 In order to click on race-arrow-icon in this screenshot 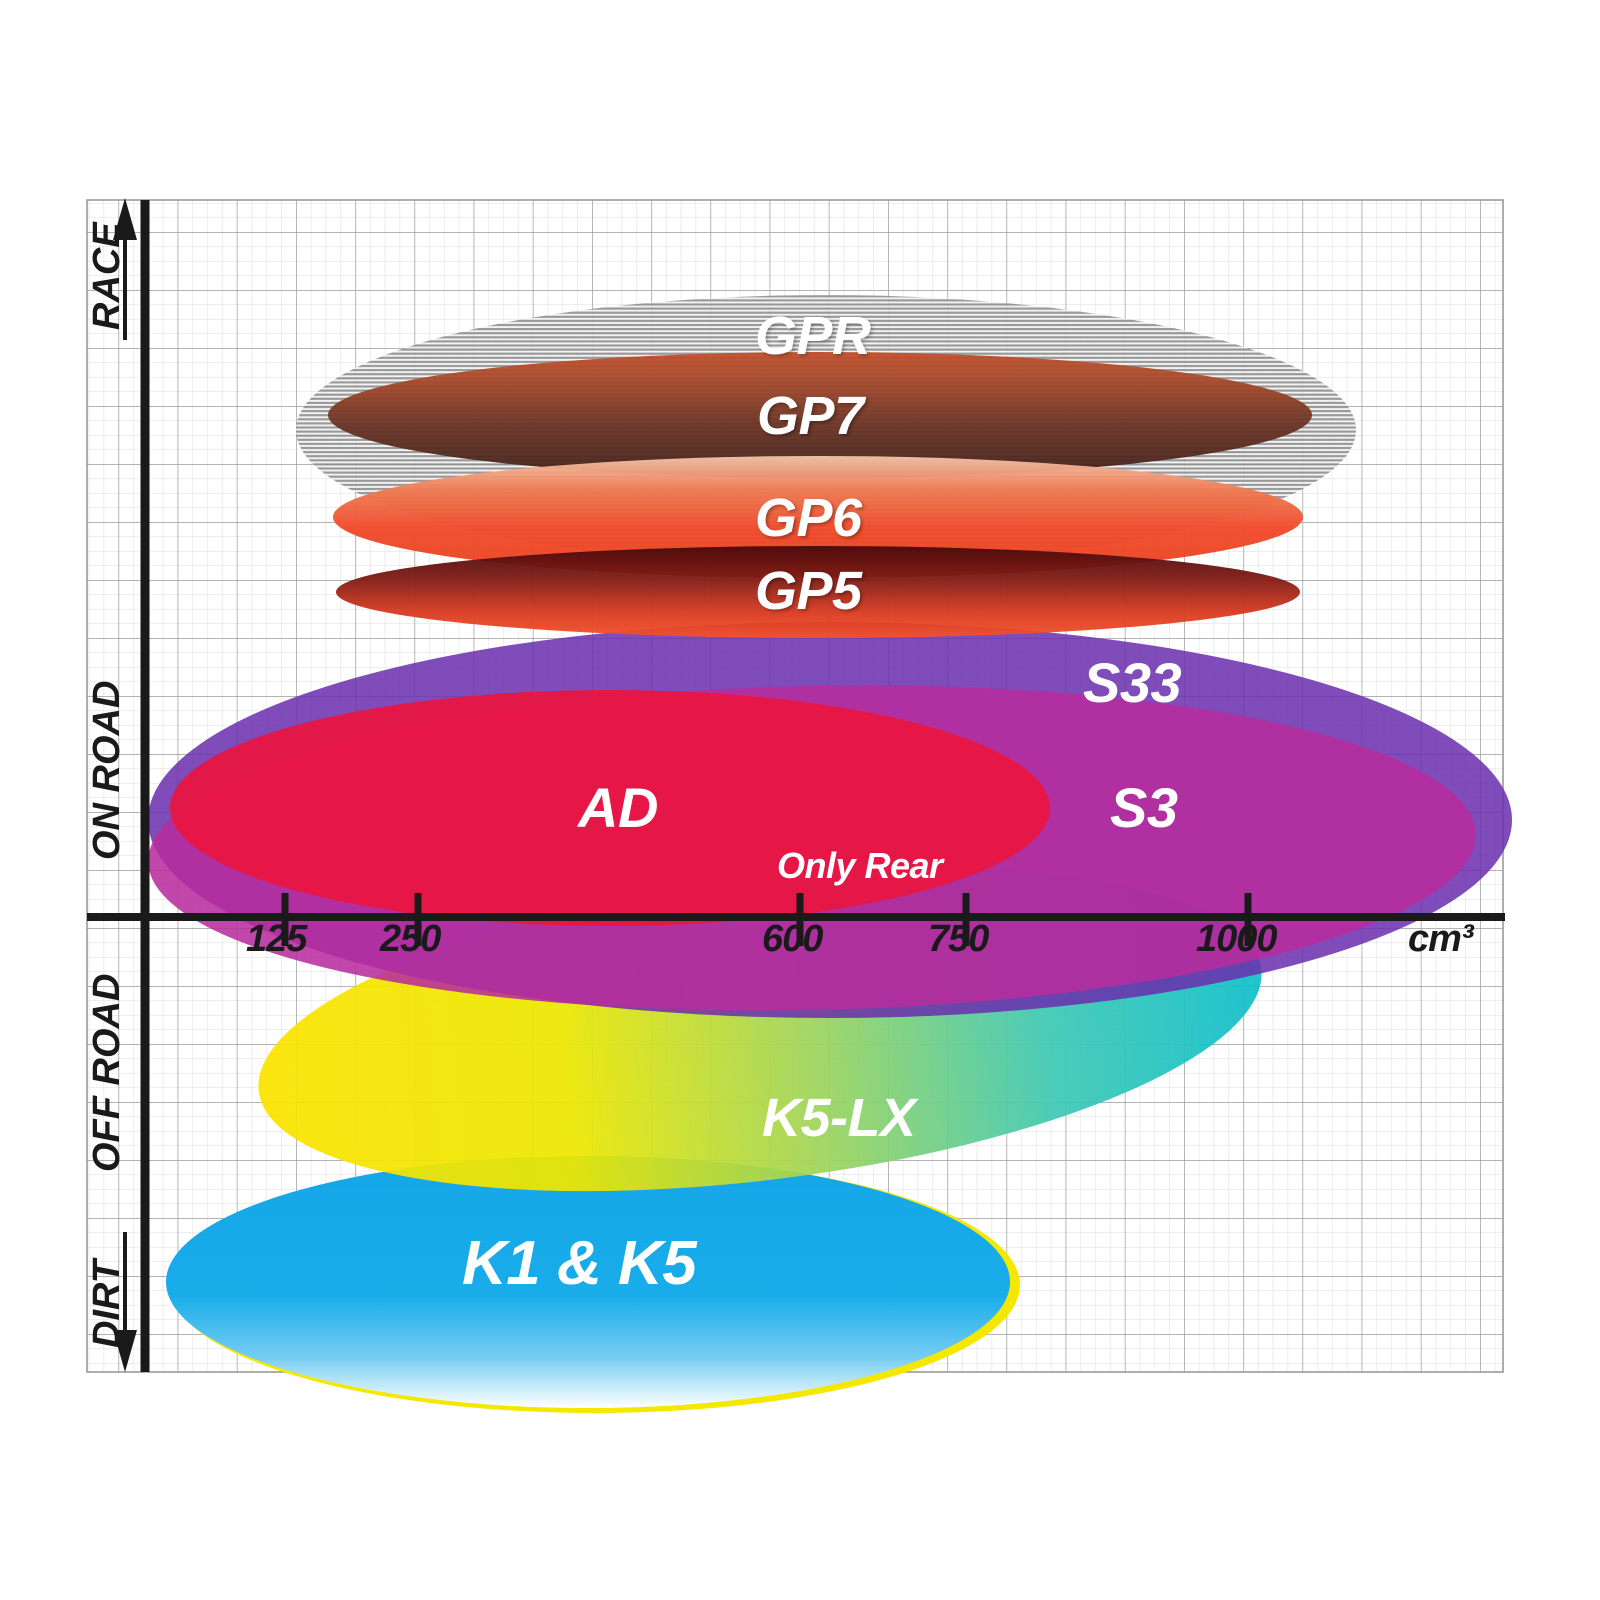, I will do `click(125, 269)`.